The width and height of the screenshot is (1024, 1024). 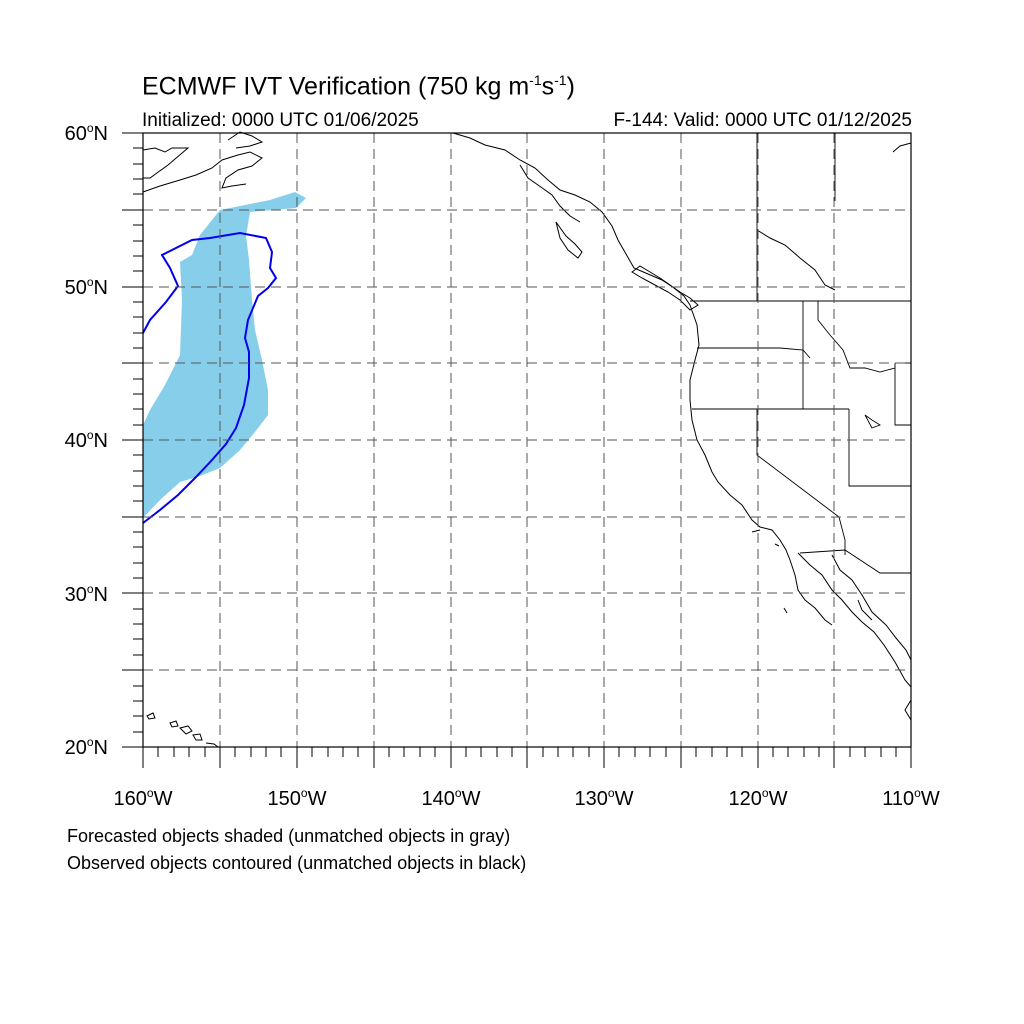 What do you see at coordinates (758, 798) in the screenshot?
I see `lon-label-120w: 120oW` at bounding box center [758, 798].